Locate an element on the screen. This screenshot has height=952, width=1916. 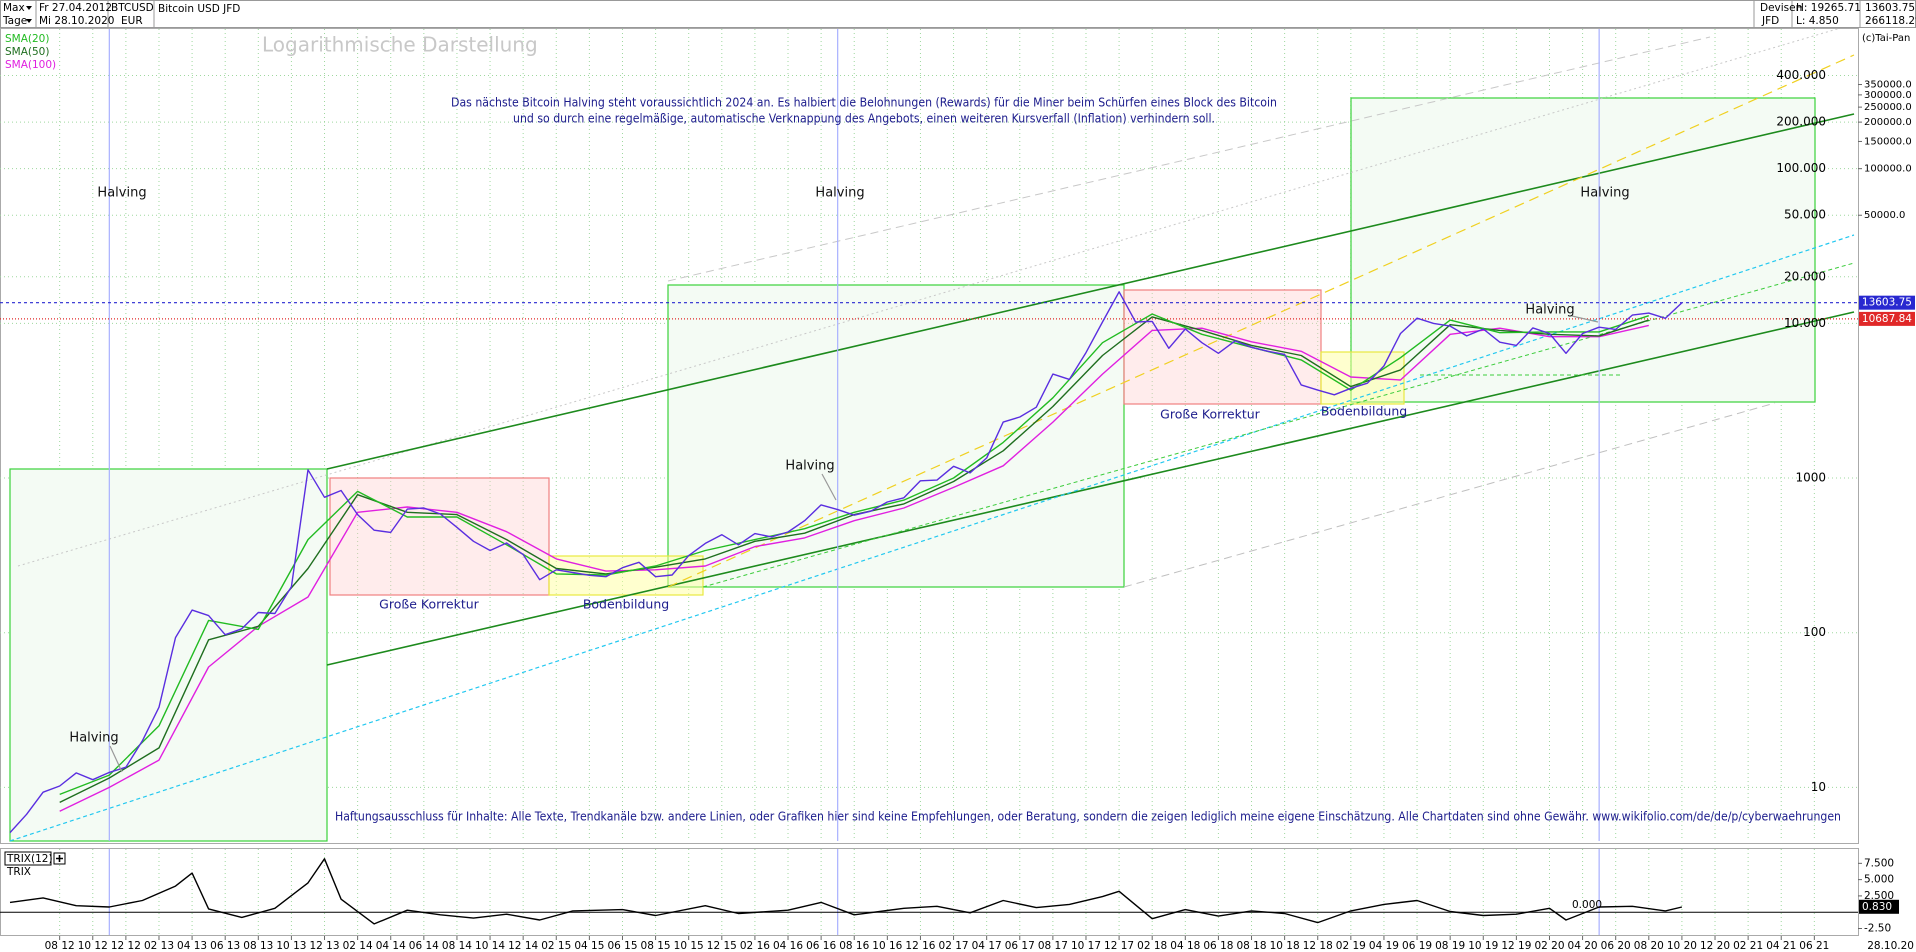
symbol: BTCUSD is located at coordinates (132, 8).